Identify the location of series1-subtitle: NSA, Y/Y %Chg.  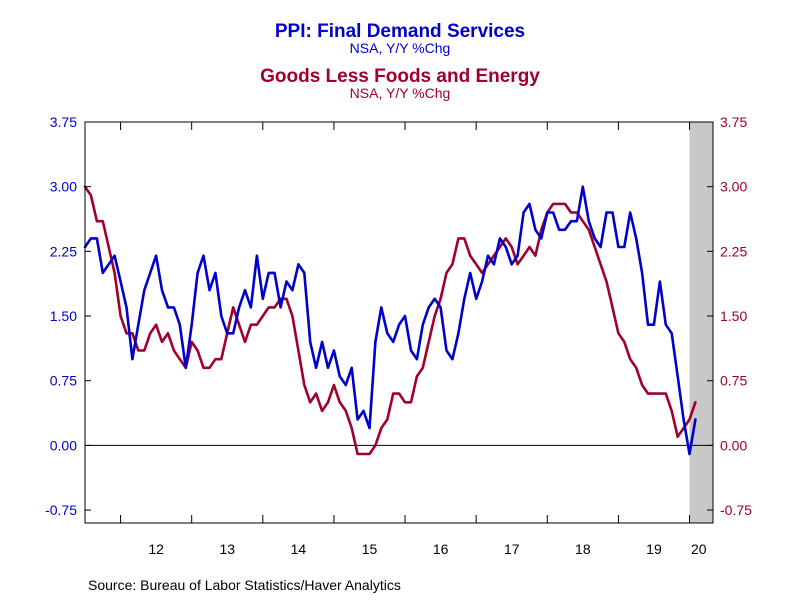
(400, 48).